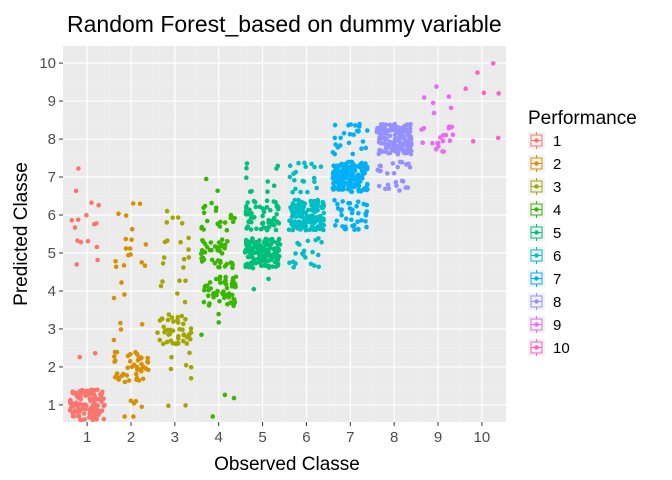 The height and width of the screenshot is (480, 672). Describe the element at coordinates (557, 325) in the screenshot. I see `legend-label: 9` at that location.